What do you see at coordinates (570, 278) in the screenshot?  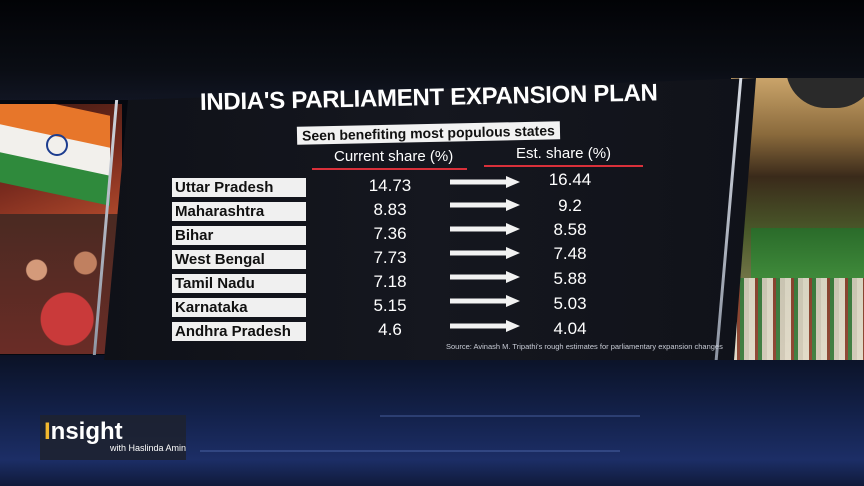 I see `est-share: 5.88` at bounding box center [570, 278].